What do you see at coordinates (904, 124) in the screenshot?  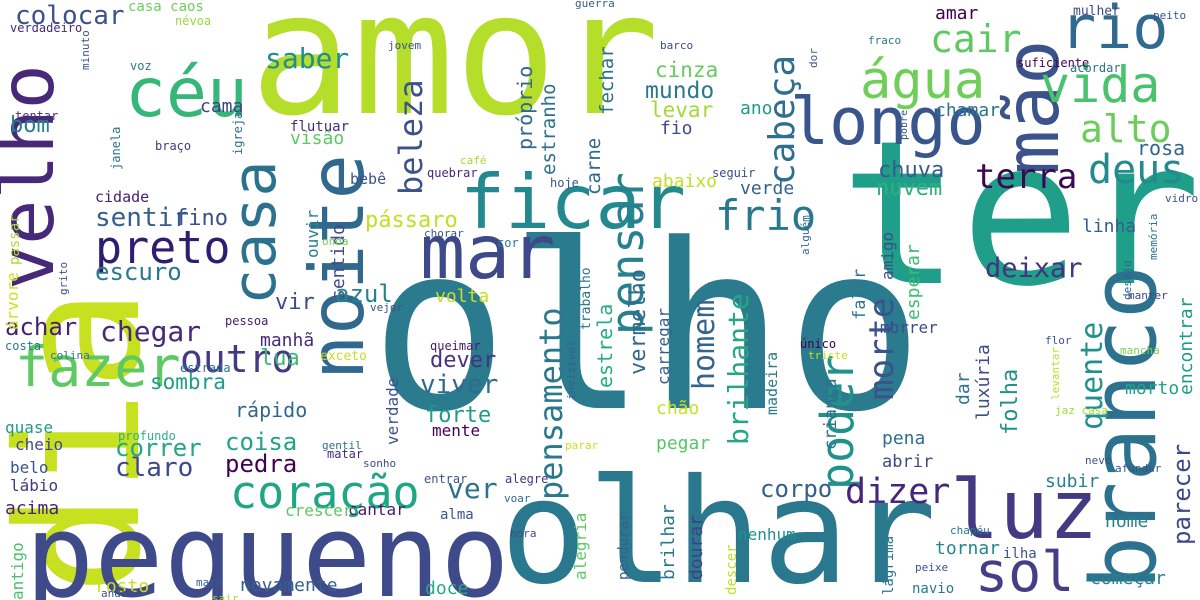 I see `word-pobre: pobre` at bounding box center [904, 124].